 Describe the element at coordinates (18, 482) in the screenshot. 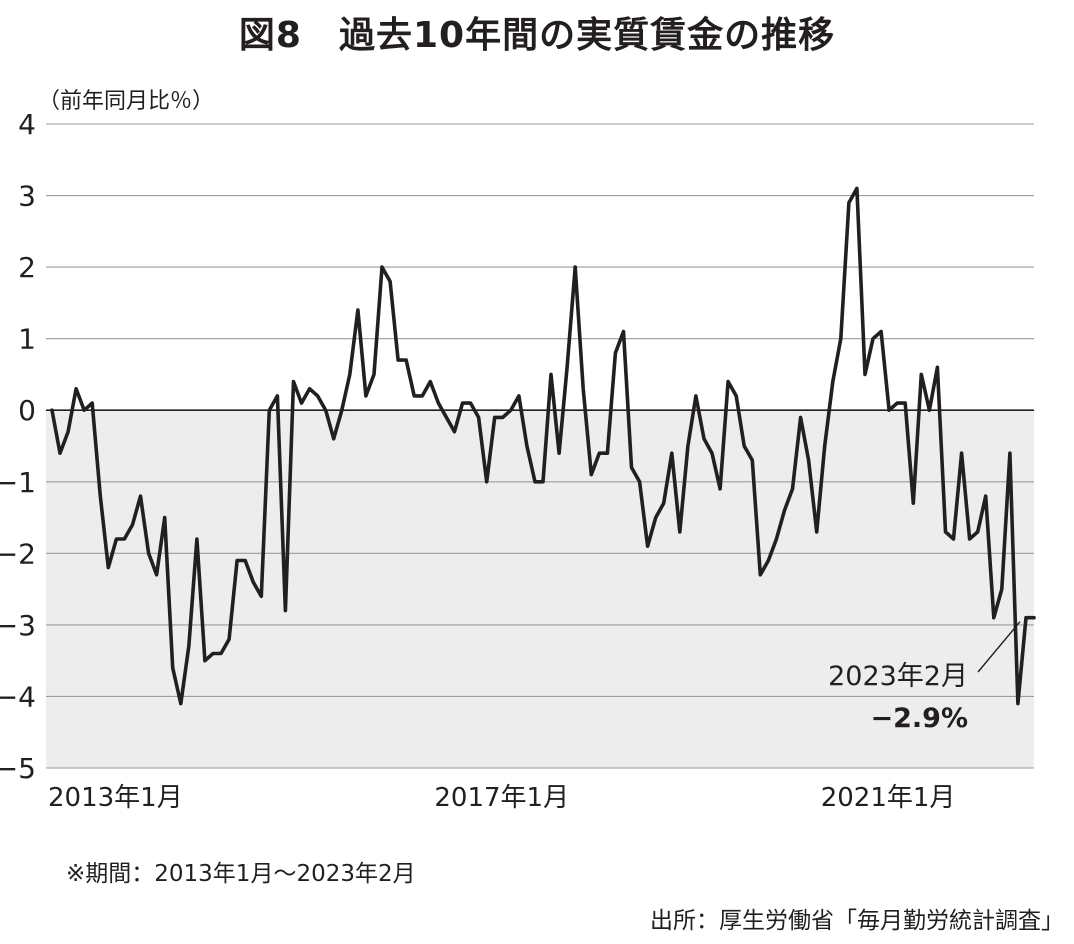

I see `y-tick-label: −1` at that location.